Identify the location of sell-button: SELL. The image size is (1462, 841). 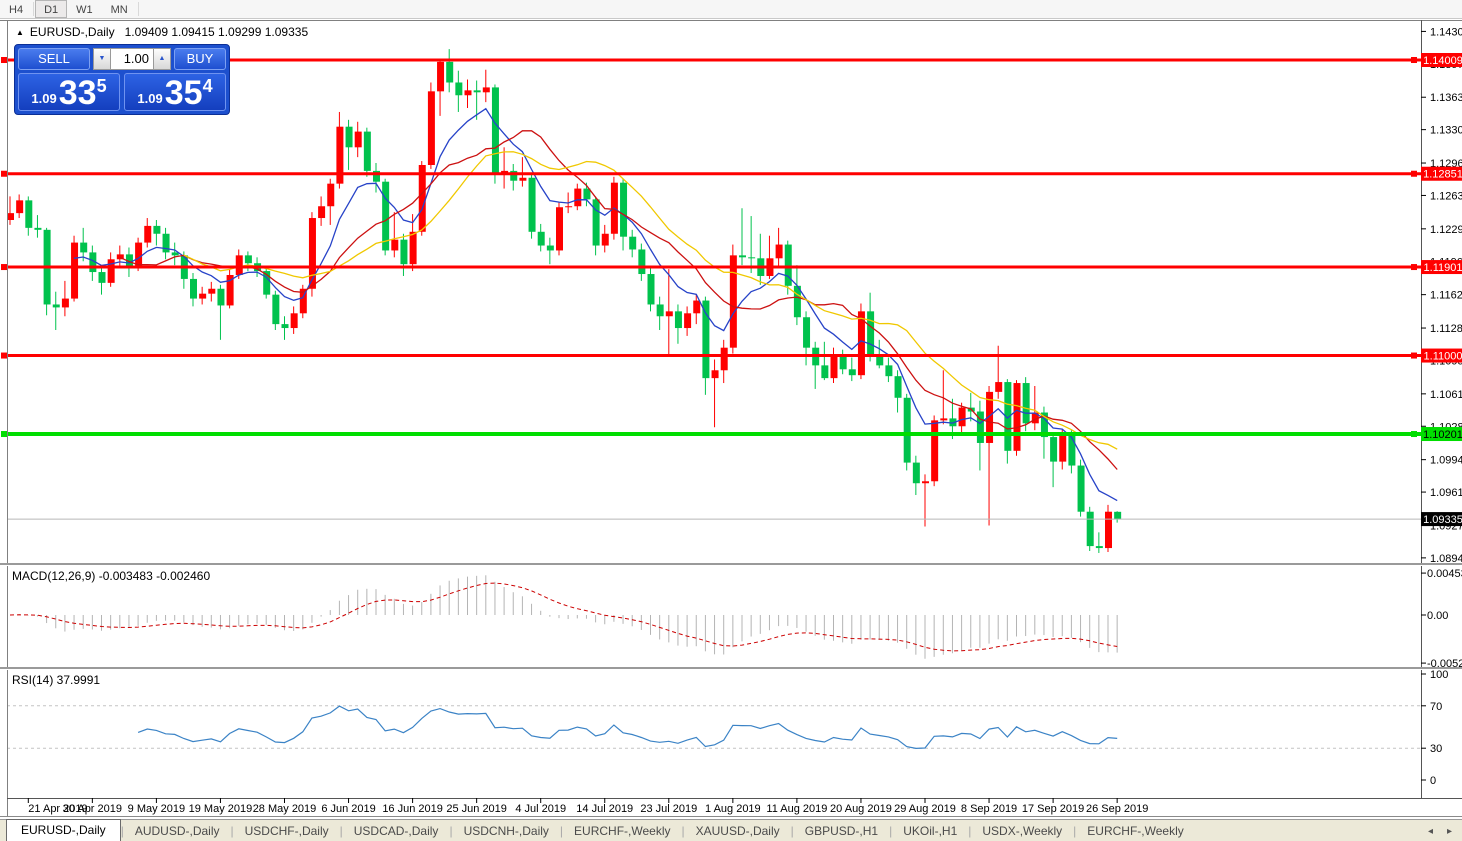
(54, 59).